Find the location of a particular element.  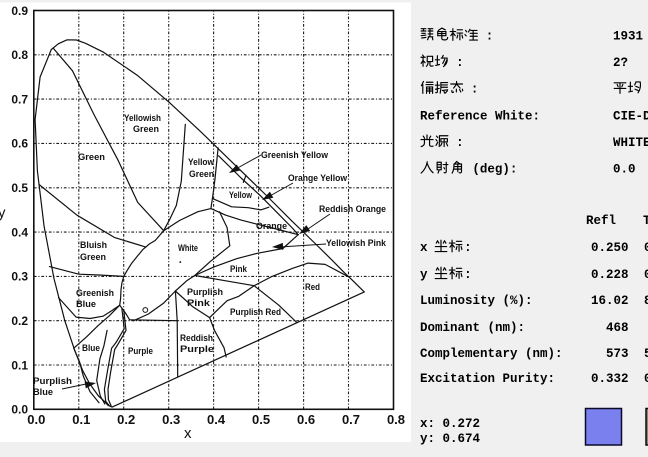

svg-text: Greenish Yellow is located at coordinates (295, 155).